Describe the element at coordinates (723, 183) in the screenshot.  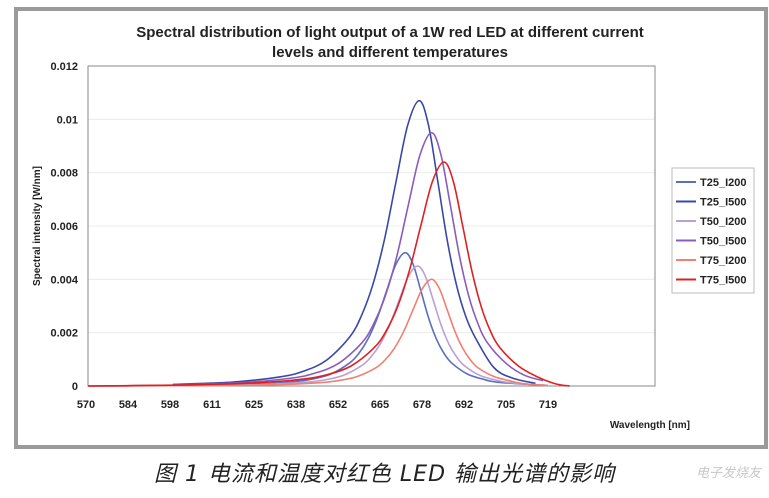
I see `legend-entry: T25_I200` at that location.